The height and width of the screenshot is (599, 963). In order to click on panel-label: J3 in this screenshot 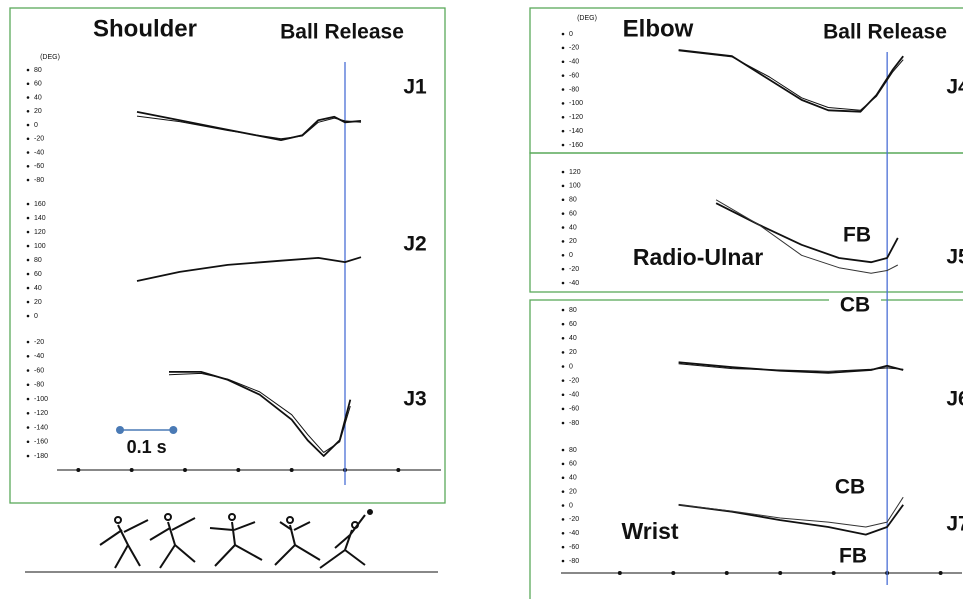, I will do `click(414, 399)`.